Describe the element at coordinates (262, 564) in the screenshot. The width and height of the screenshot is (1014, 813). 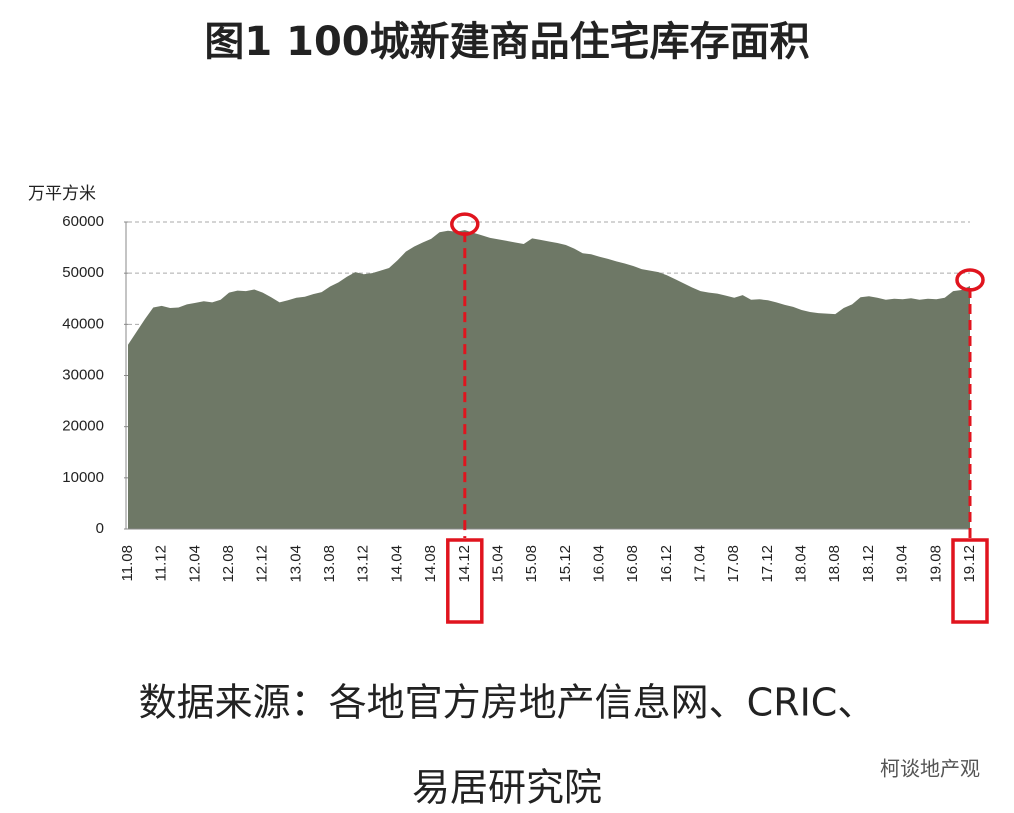
I see `x-tick-label: 12.12` at that location.